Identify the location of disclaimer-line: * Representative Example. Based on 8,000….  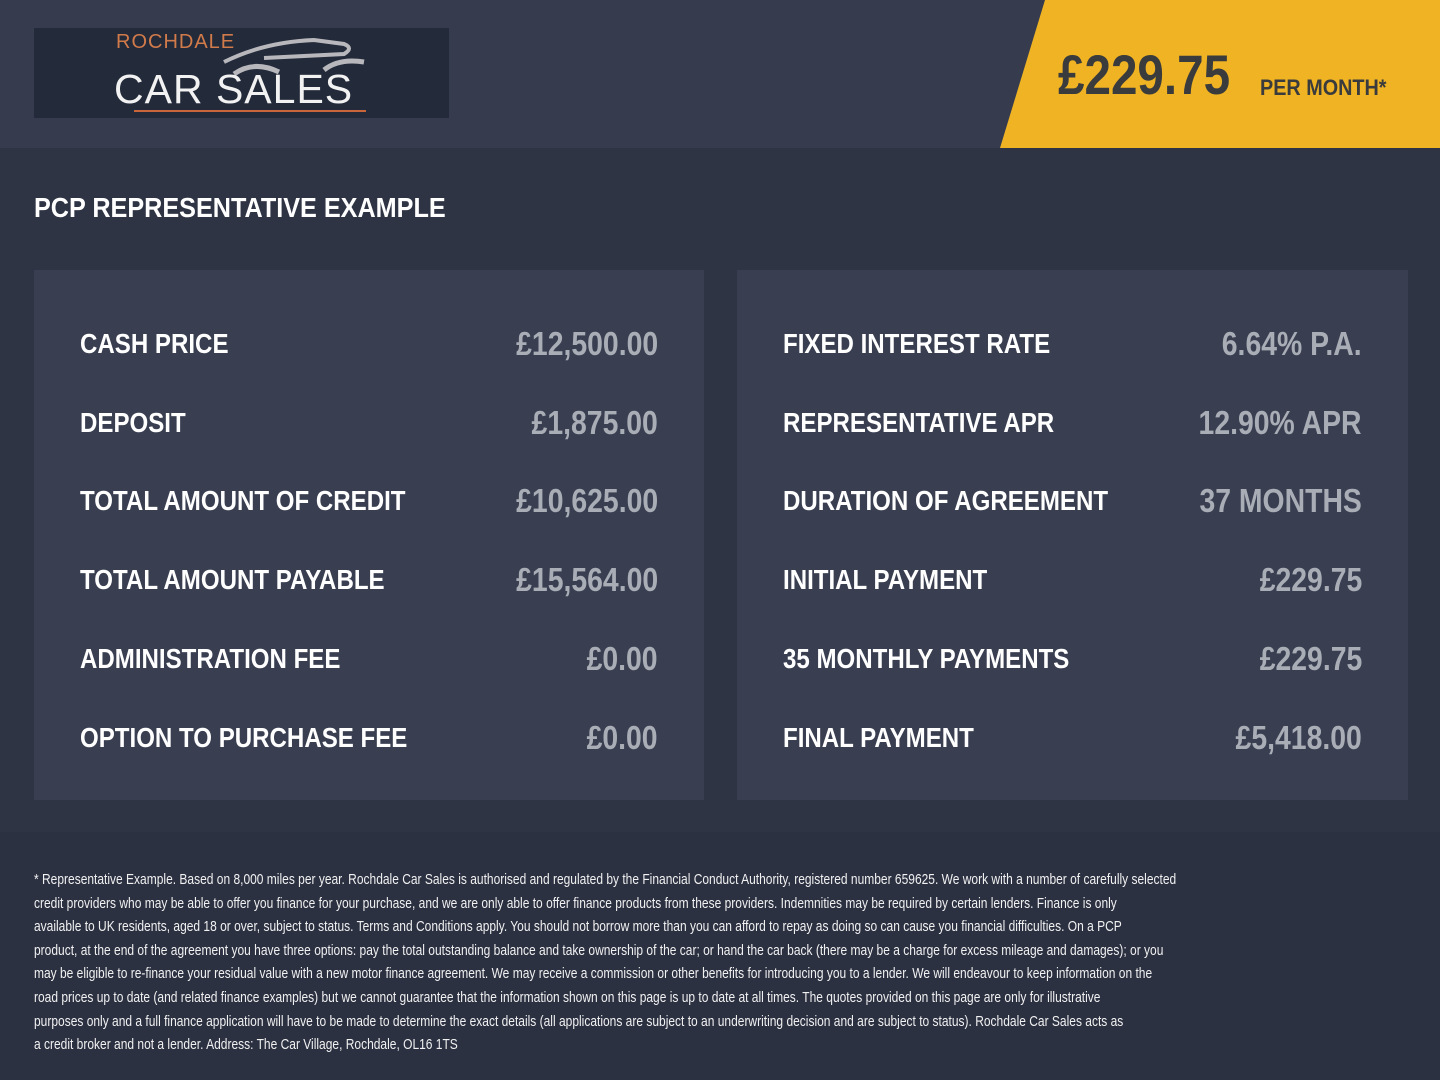
(605, 879).